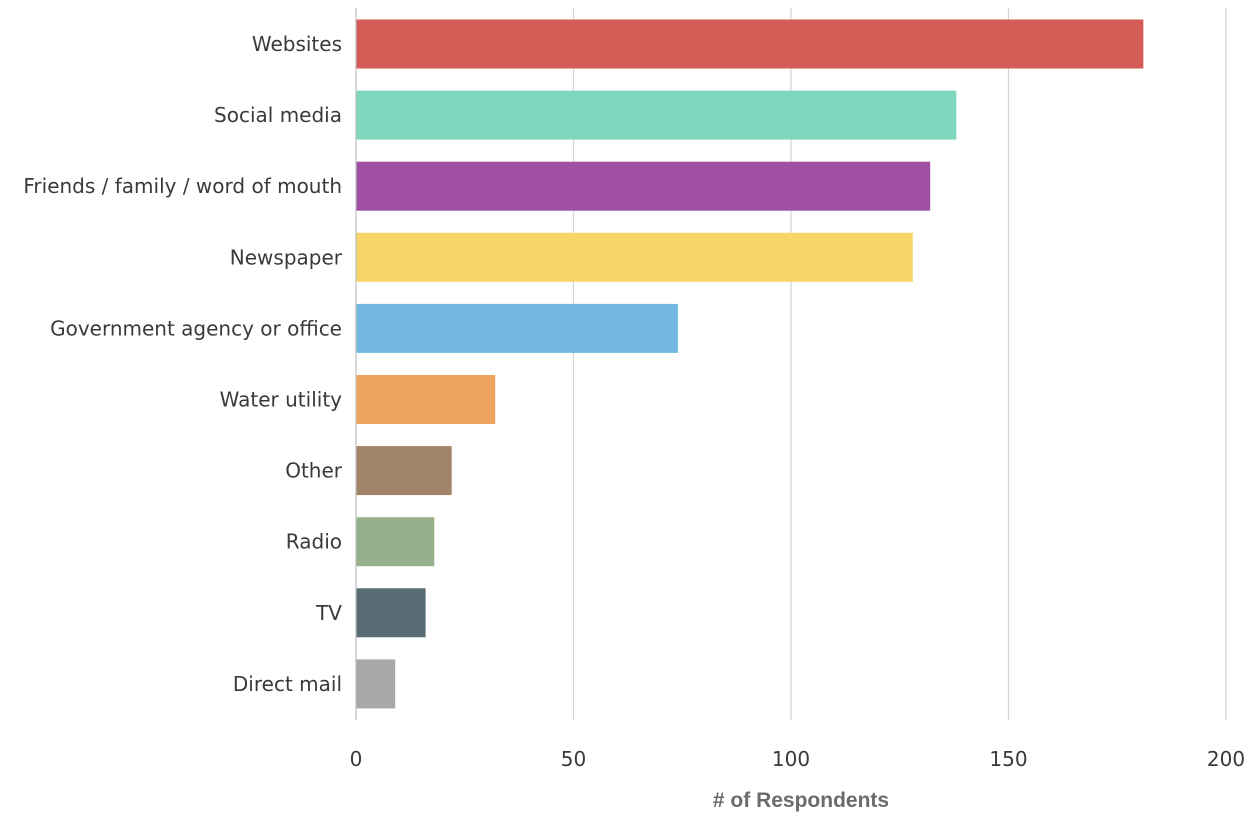 This screenshot has height=816, width=1254. What do you see at coordinates (801, 800) in the screenshot?
I see `x-axis-title: # of Respondents` at bounding box center [801, 800].